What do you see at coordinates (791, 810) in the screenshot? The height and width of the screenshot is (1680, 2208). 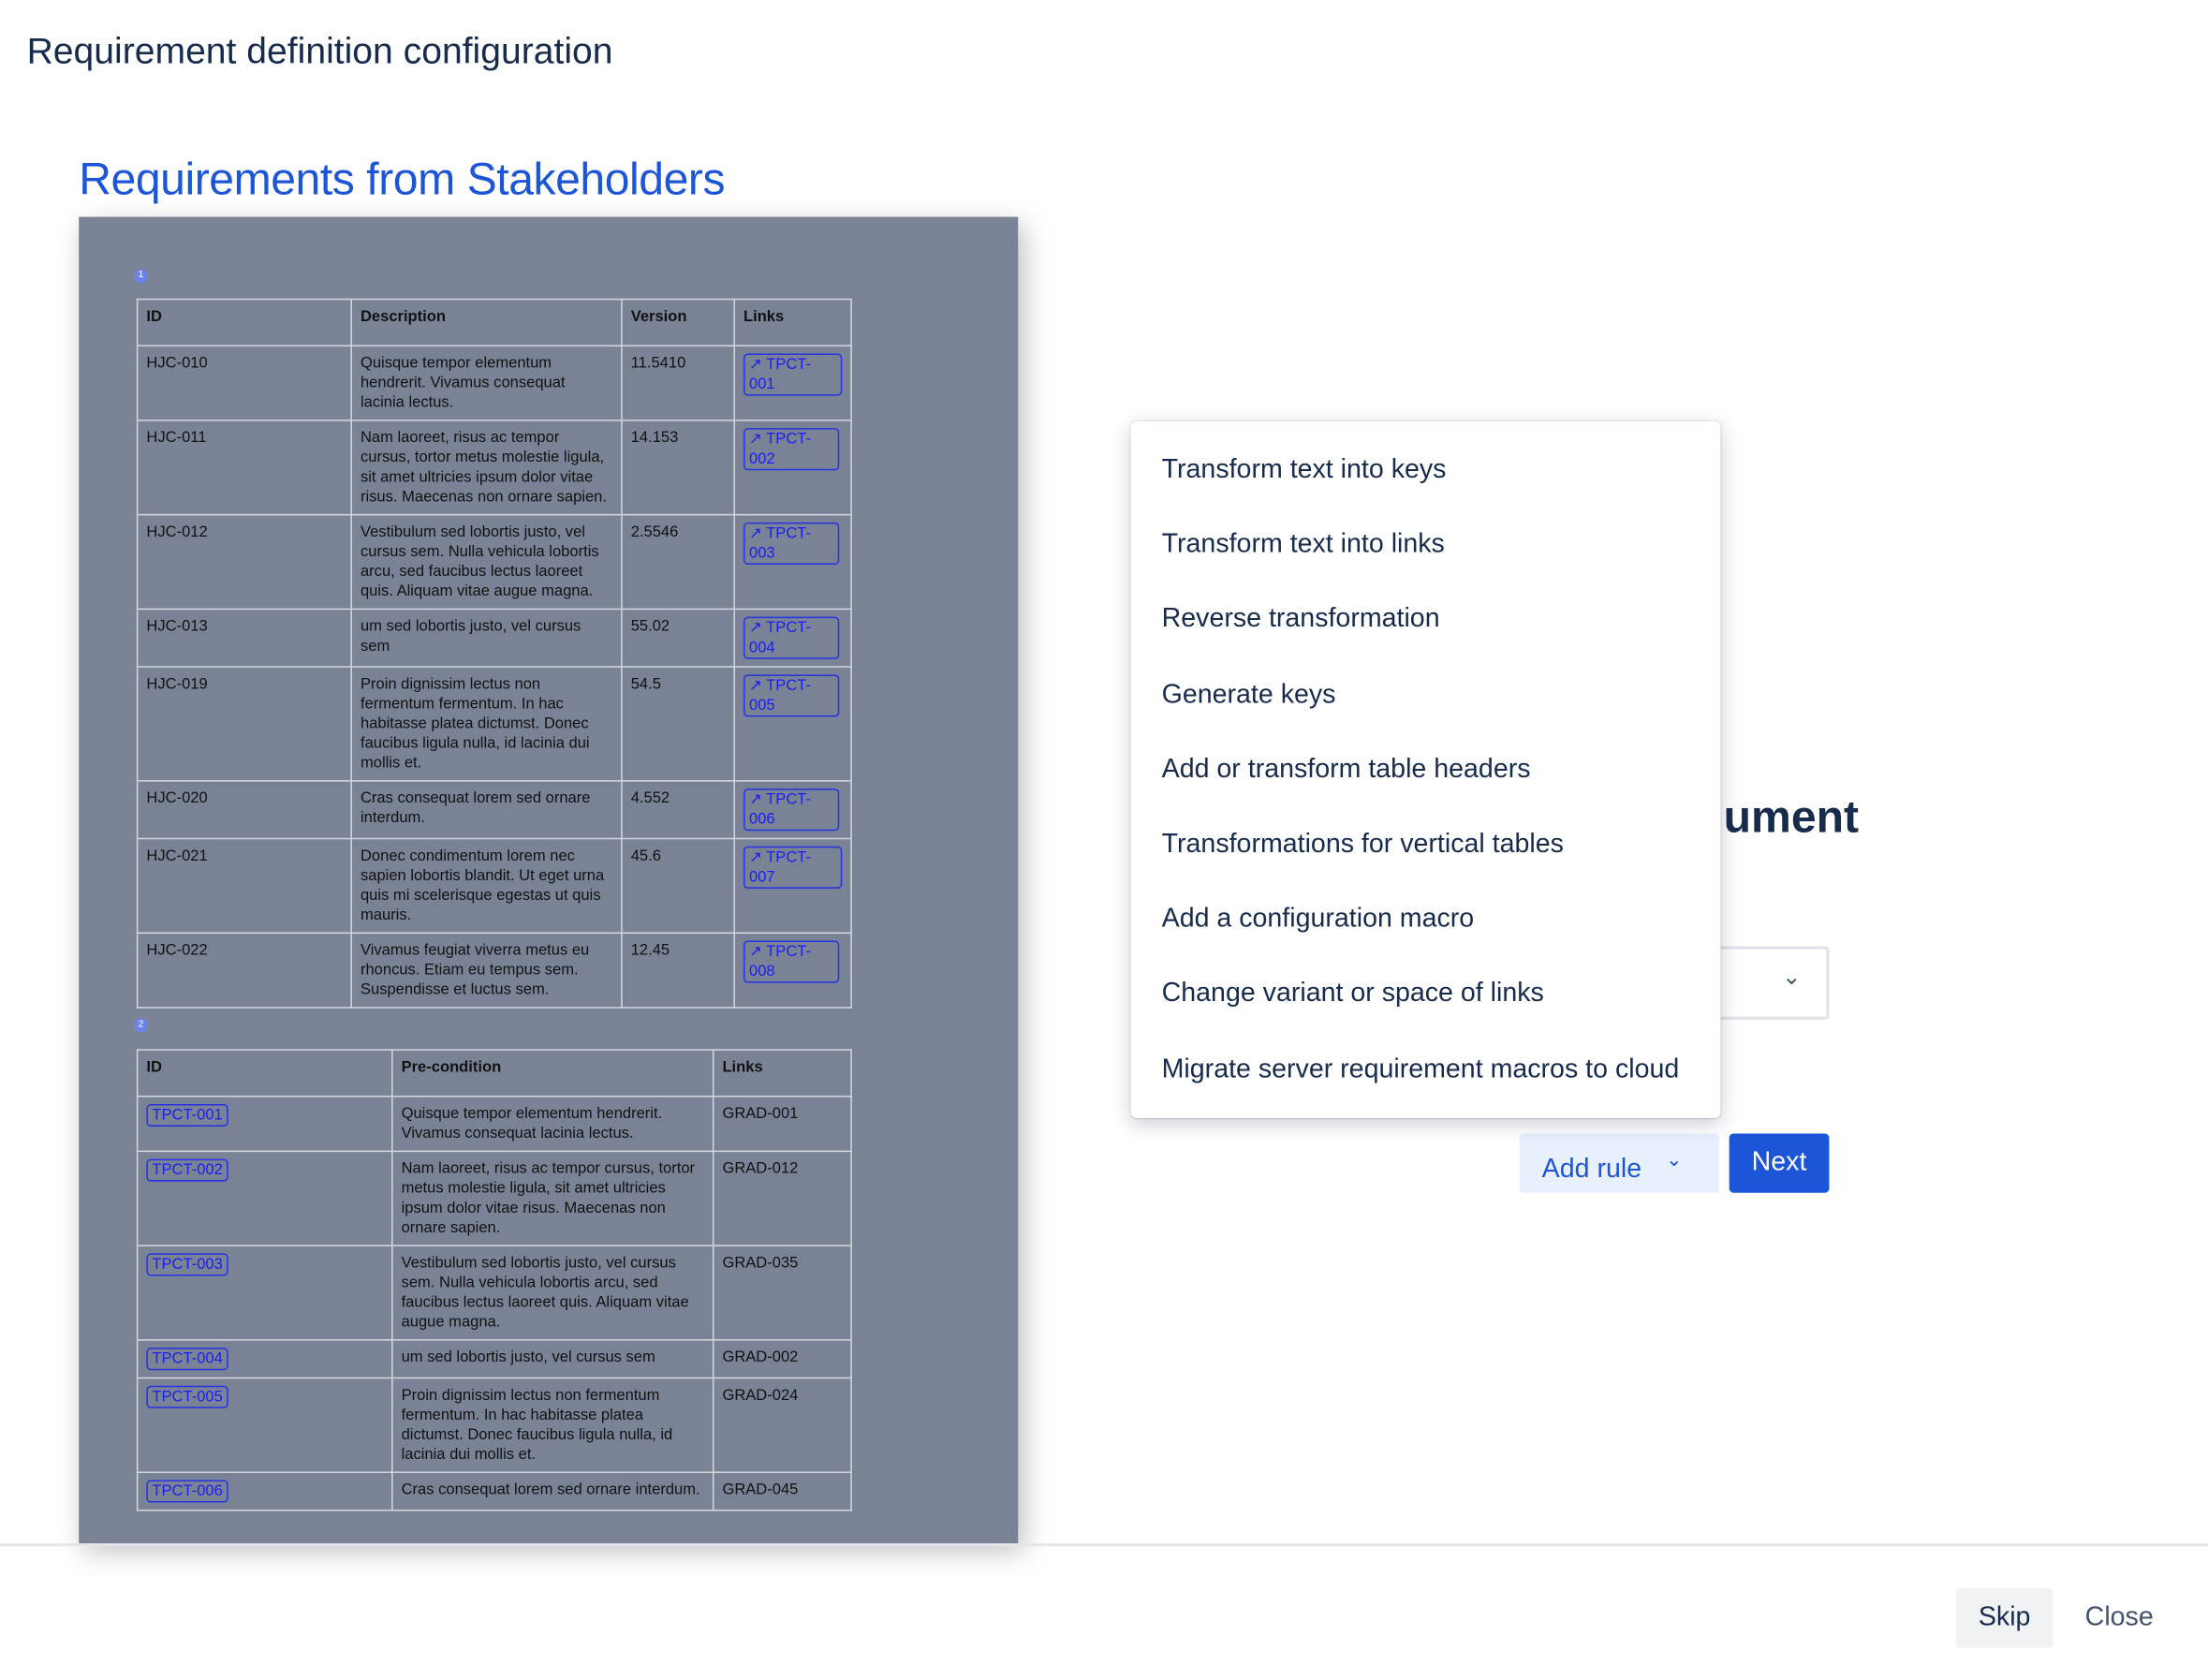 I see `link-chip: ↗ TPCT-006` at bounding box center [791, 810].